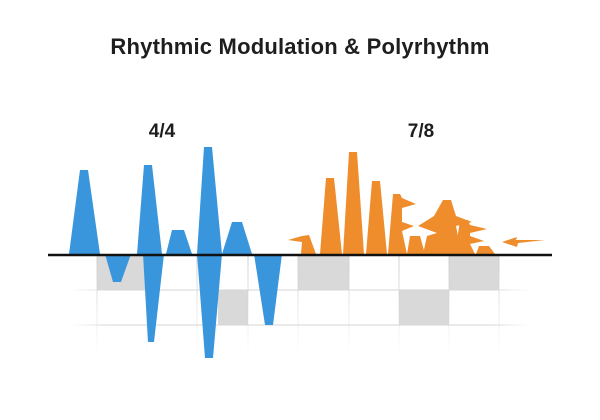 The width and height of the screenshot is (600, 420). What do you see at coordinates (421, 131) in the screenshot?
I see `section-label-7-8: 7/8` at bounding box center [421, 131].